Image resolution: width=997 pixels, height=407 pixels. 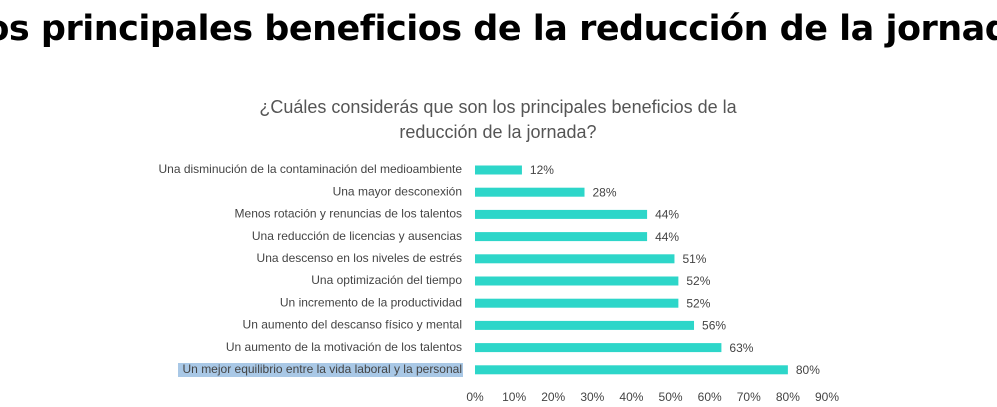 What do you see at coordinates (671, 397) in the screenshot?
I see `x-tick-label: 50%` at bounding box center [671, 397].